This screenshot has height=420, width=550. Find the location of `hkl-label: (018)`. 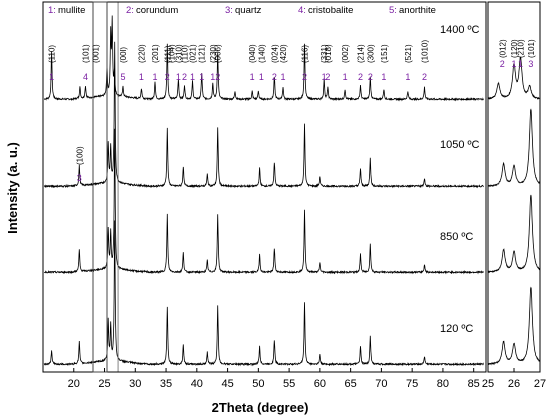

hkl-label: (018) is located at coordinates (328, 53).